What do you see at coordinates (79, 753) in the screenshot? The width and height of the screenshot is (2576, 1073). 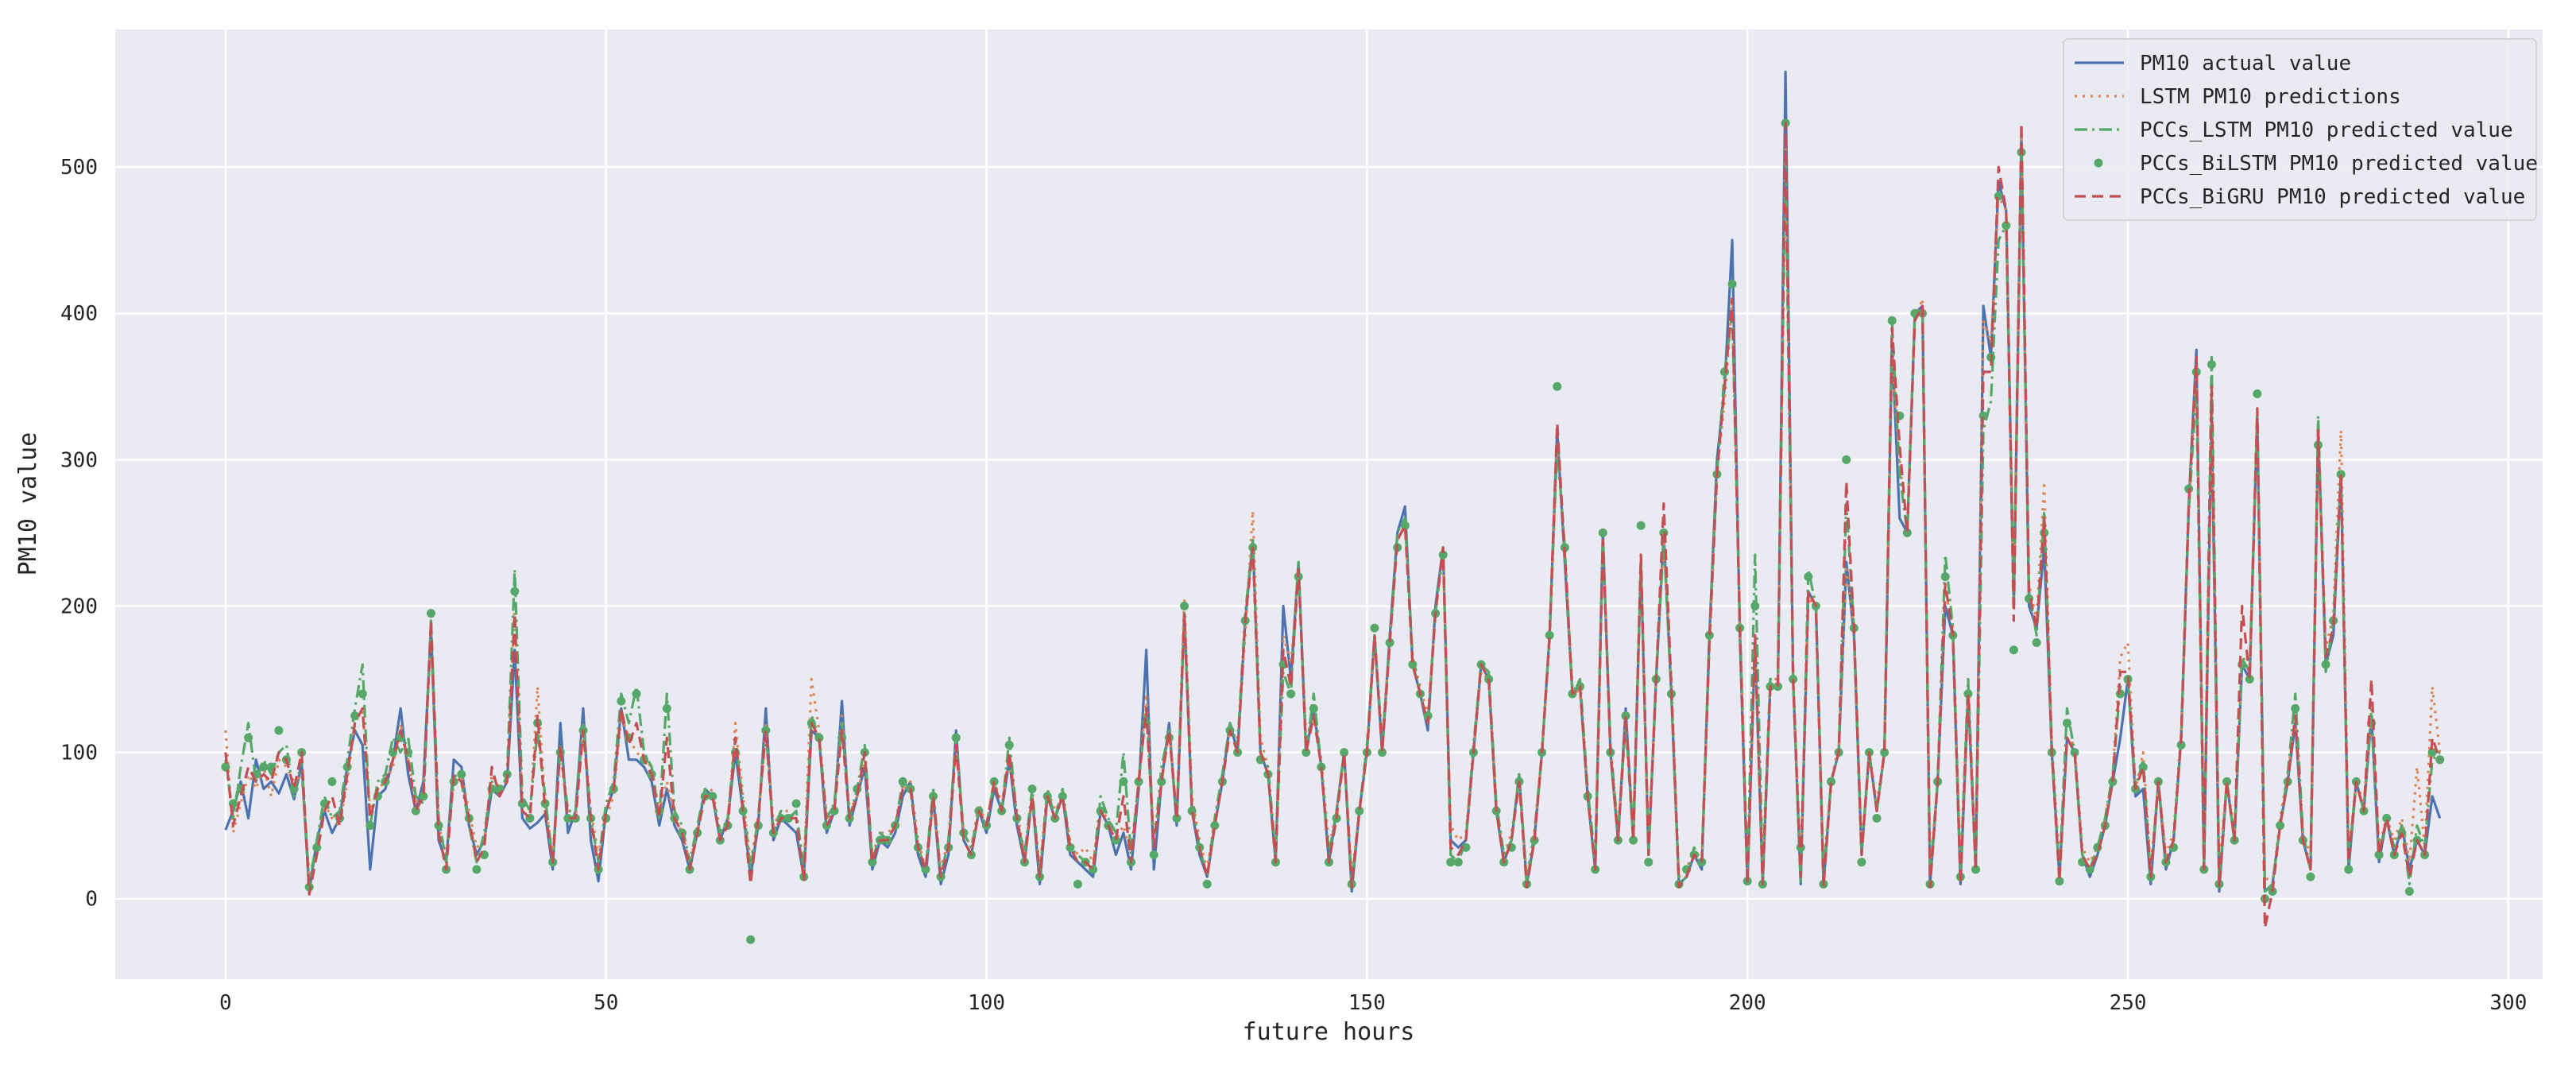 I see `y-tick-label: 100` at bounding box center [79, 753].